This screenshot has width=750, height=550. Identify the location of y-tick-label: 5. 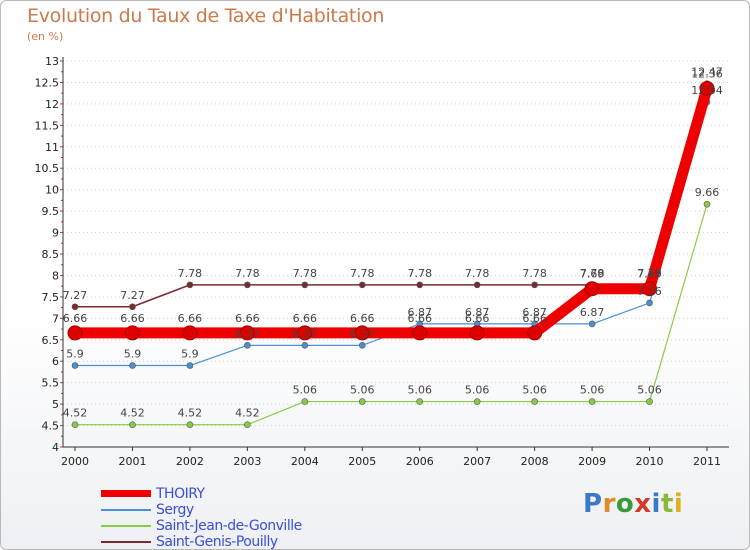
(55, 404).